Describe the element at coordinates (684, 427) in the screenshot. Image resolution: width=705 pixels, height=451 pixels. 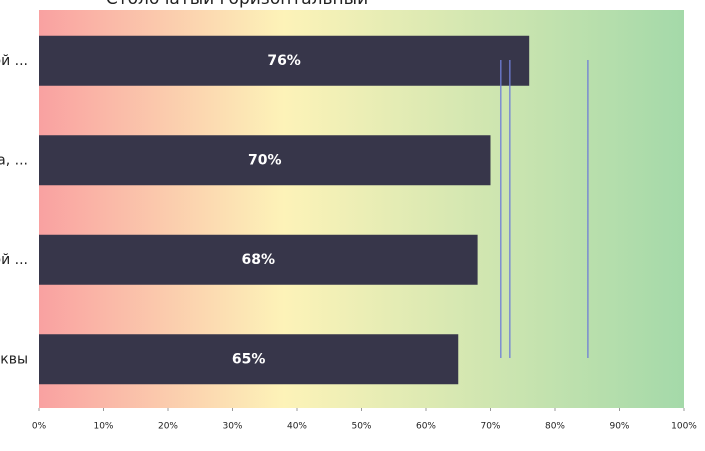
I see `x-tick-label: 100%` at that location.